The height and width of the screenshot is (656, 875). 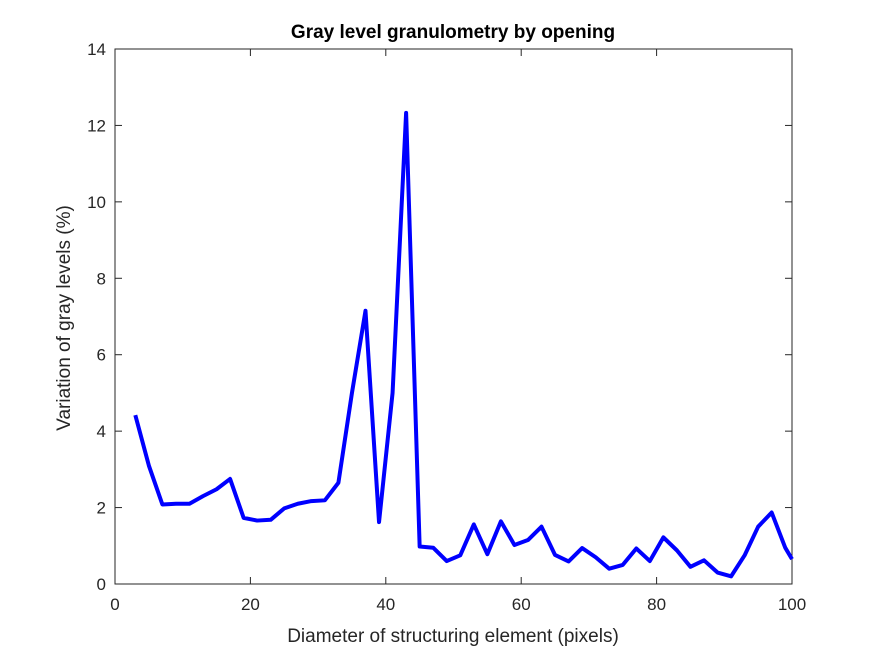 What do you see at coordinates (453, 32) in the screenshot?
I see `chart-title: Gray level granulometry by opening` at bounding box center [453, 32].